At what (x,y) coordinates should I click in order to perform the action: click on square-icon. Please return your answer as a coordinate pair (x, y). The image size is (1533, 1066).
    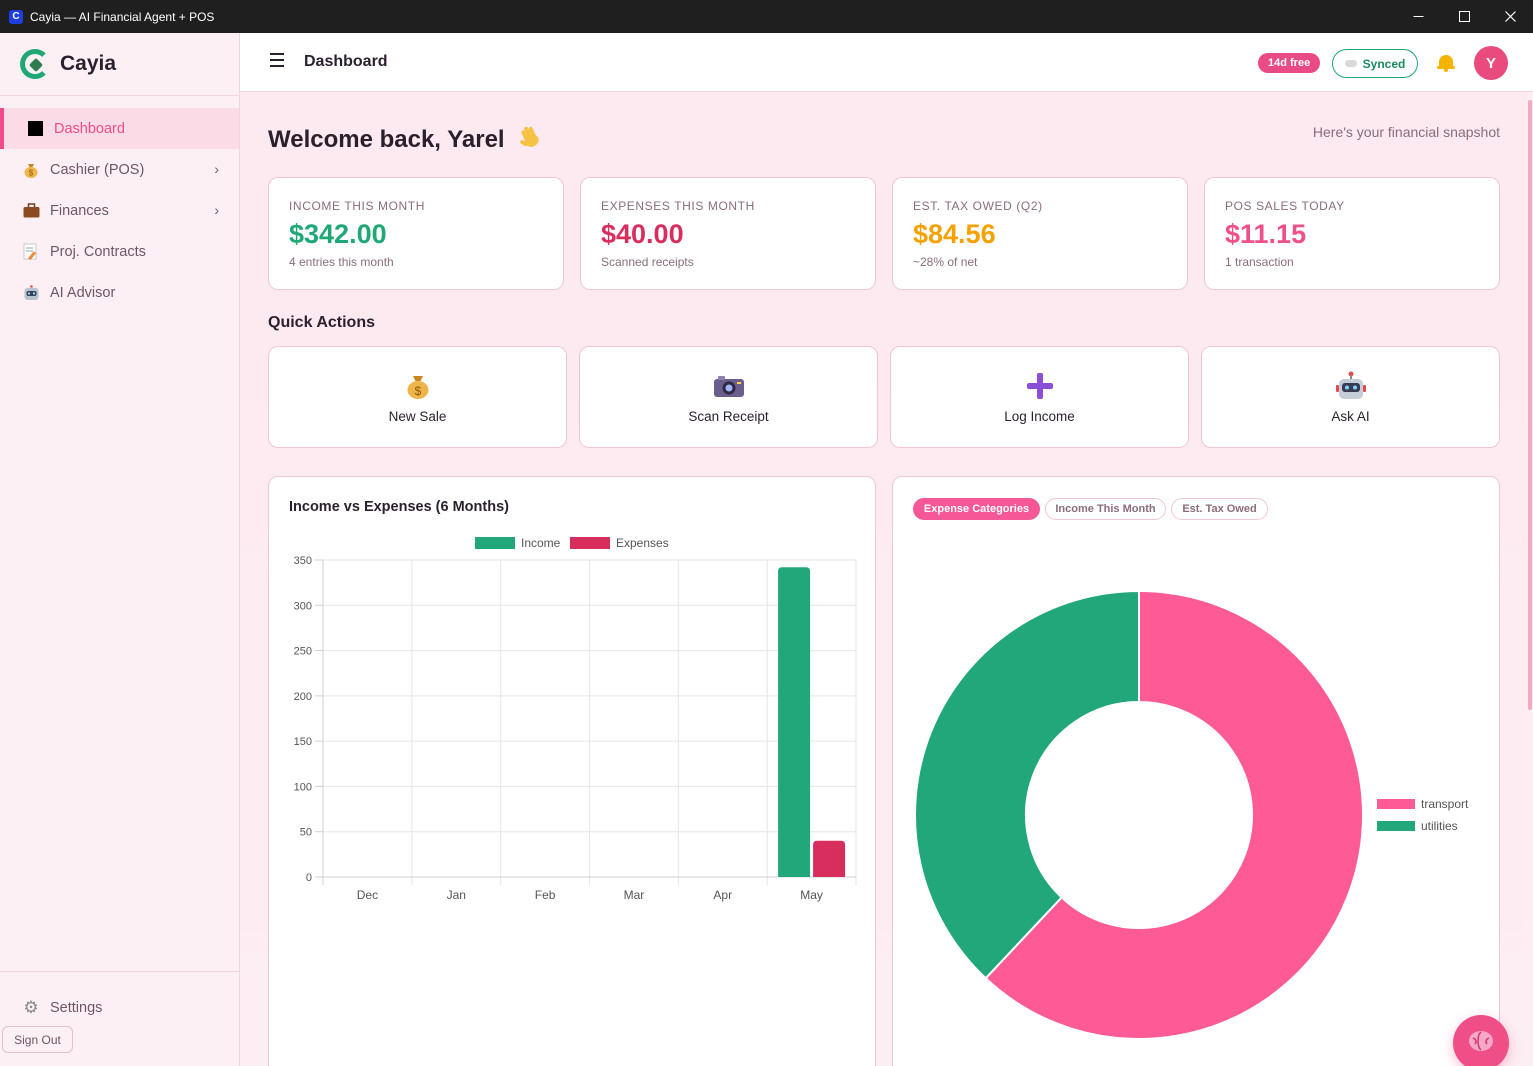
    Looking at the image, I should click on (35, 129).